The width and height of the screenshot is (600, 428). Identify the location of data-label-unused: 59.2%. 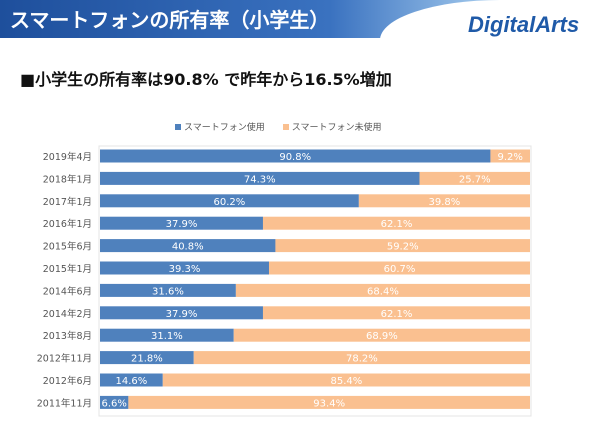
(403, 247).